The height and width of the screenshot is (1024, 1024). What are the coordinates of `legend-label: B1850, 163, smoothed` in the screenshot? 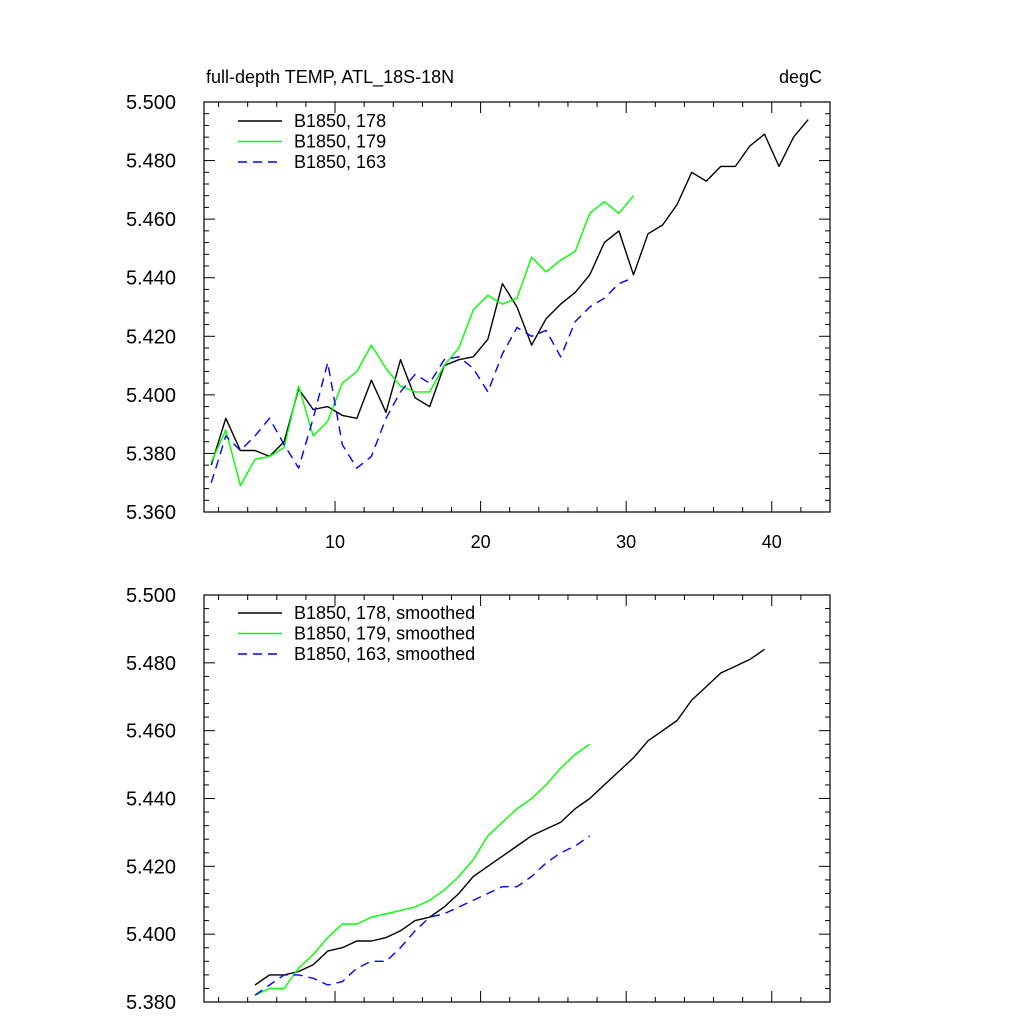 It's located at (384, 654).